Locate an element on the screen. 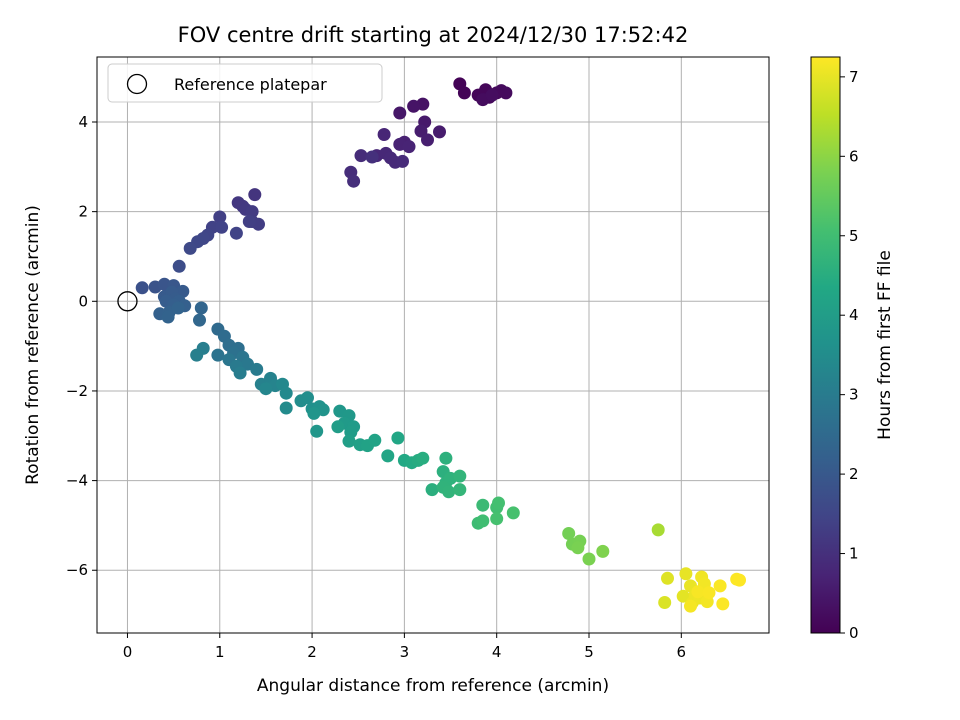  y-axis-label: Rotation from reference (arcmin) is located at coordinates (33, 345).